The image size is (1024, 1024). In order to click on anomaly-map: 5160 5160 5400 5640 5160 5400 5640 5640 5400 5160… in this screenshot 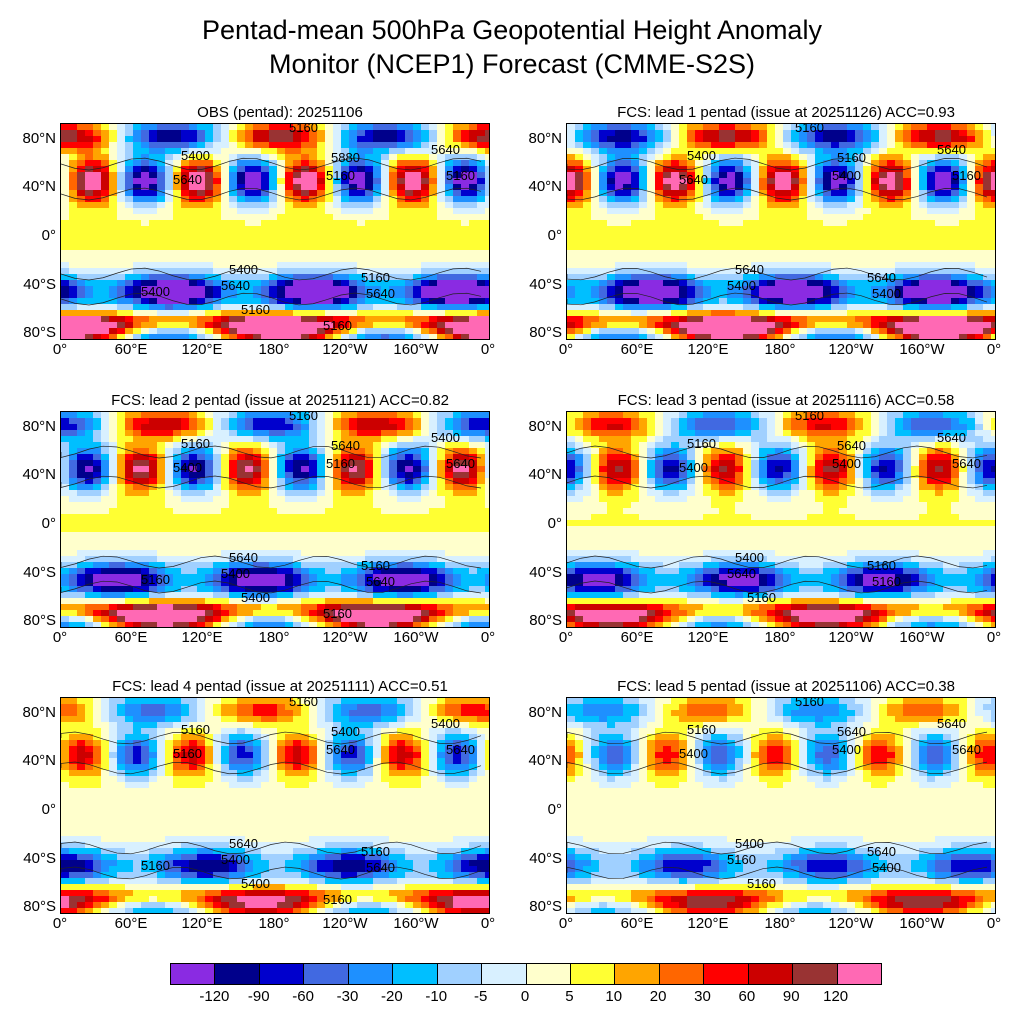, I will do `click(275, 519)`.